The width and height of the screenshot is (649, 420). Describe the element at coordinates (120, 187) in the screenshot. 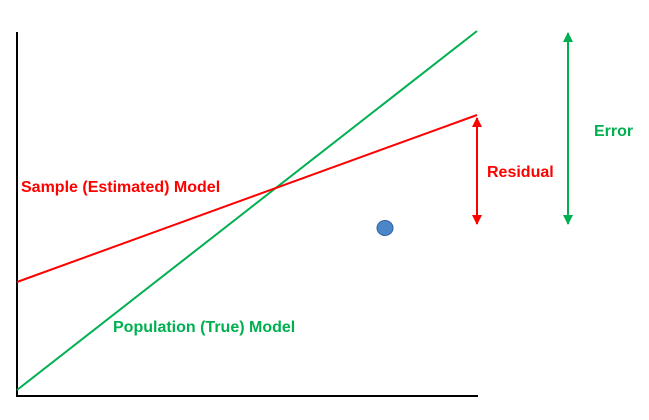

I see `sample-model-label: Sample (Estimated) Model` at that location.